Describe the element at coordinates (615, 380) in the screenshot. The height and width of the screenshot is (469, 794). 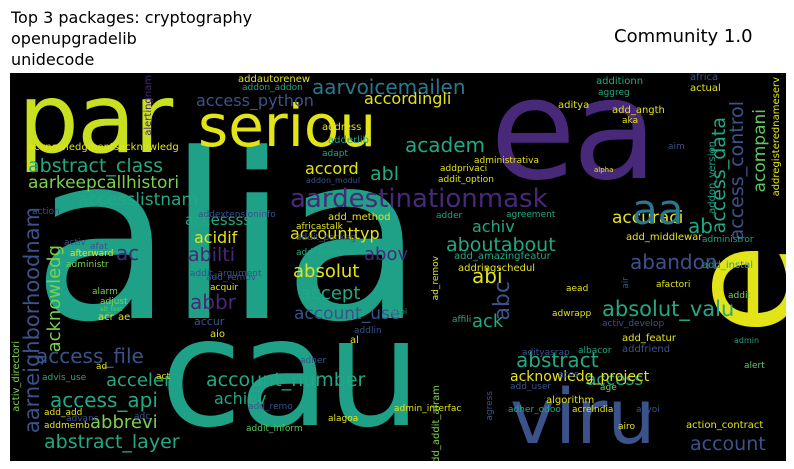
I see `word-access: access` at that location.